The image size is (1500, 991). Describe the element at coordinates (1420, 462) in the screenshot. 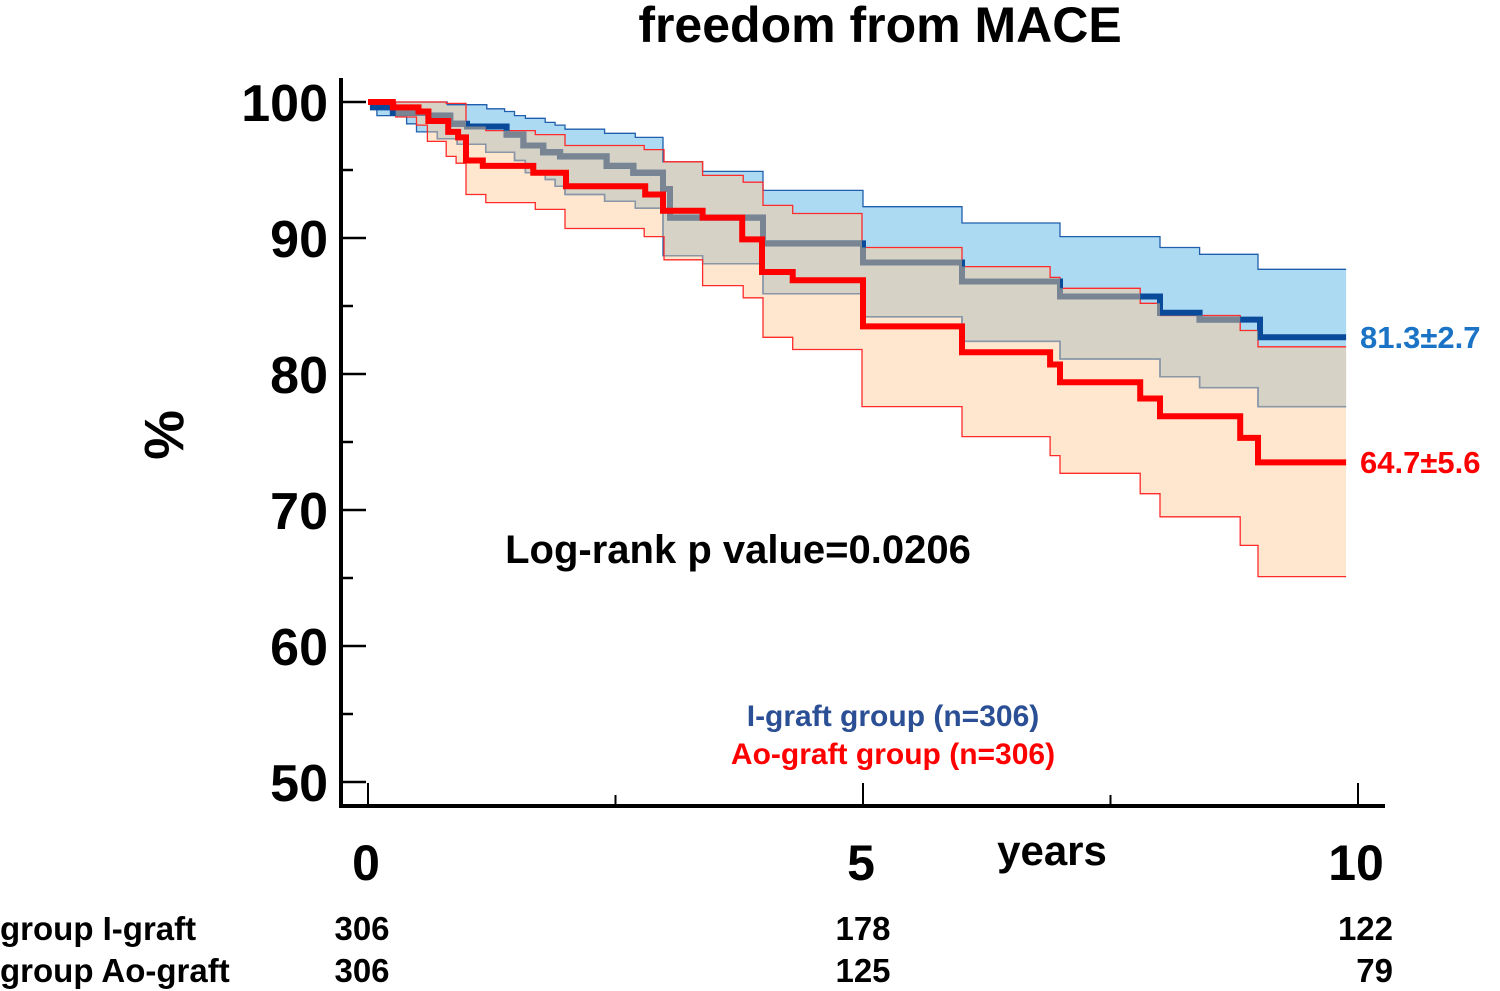

I see `end-label-aograft: 64.7±5.6` at that location.